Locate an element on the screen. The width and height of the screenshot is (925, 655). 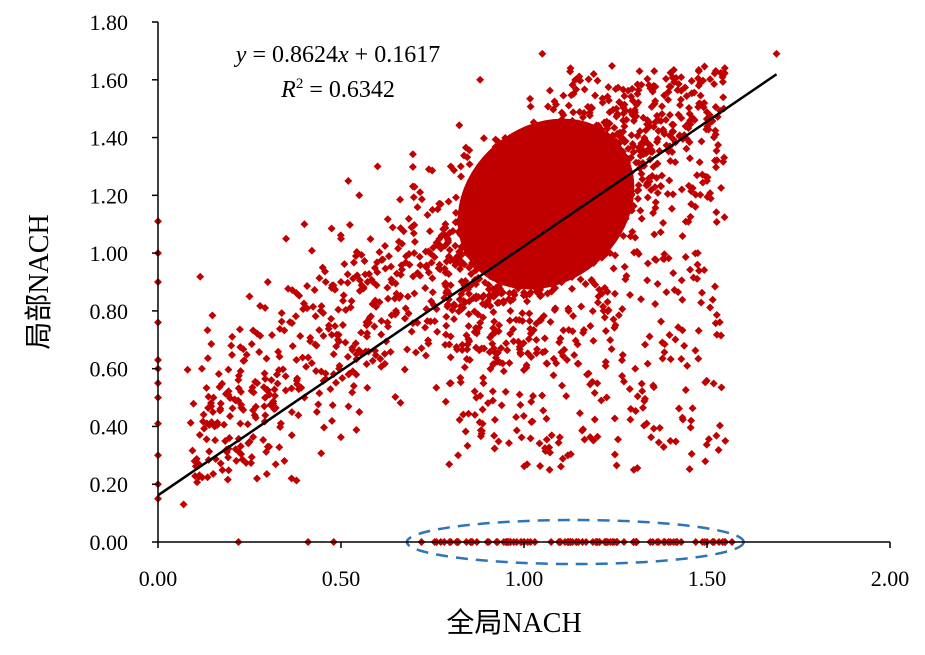
y-tick-label: 0.60 is located at coordinates (109, 369).